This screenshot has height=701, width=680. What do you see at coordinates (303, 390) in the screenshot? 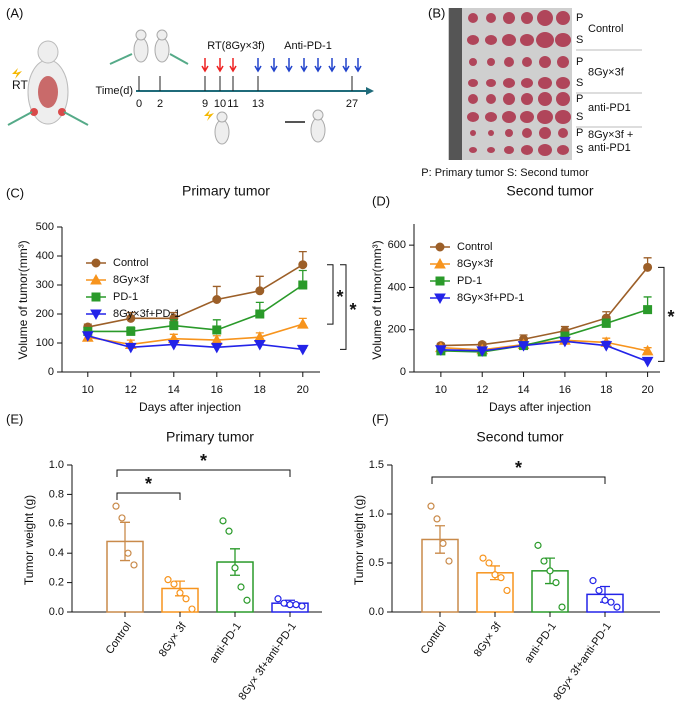
I see `x-tick-label: 20` at bounding box center [303, 390].